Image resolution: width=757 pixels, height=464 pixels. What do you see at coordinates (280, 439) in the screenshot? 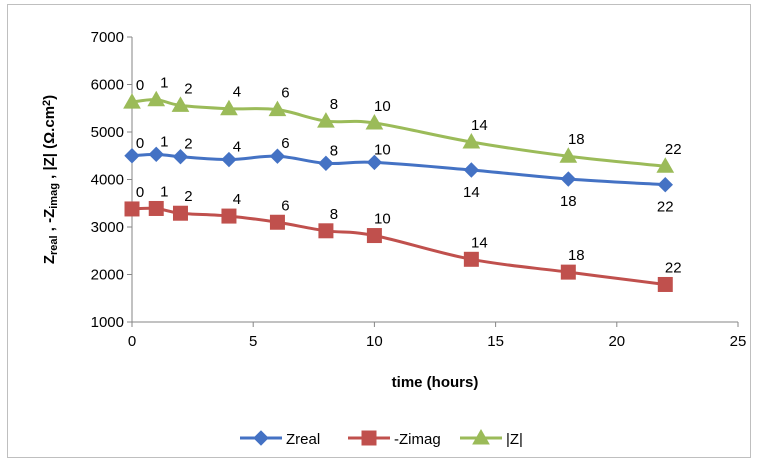
I see `legend-item-0: Zreal` at bounding box center [280, 439].